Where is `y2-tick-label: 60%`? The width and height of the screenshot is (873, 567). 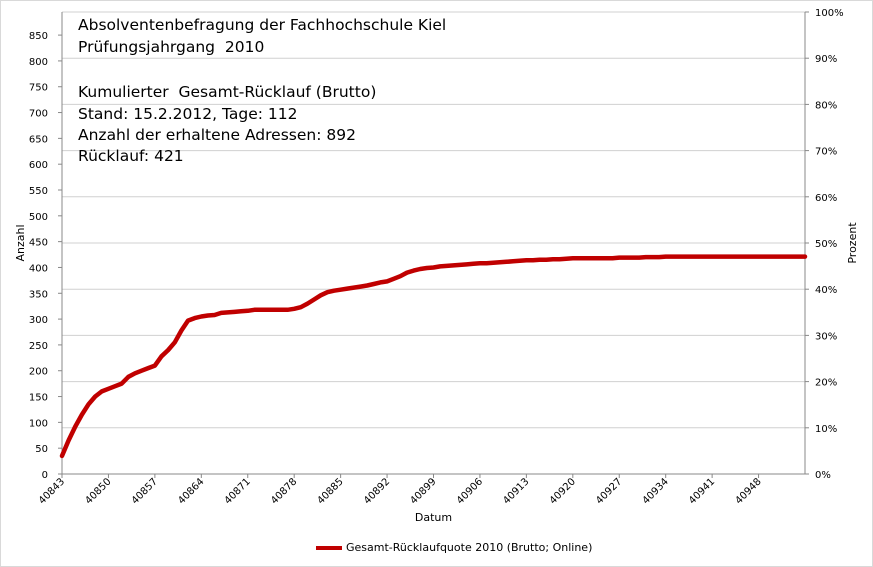
y2-tick-label: 60% is located at coordinates (826, 198).